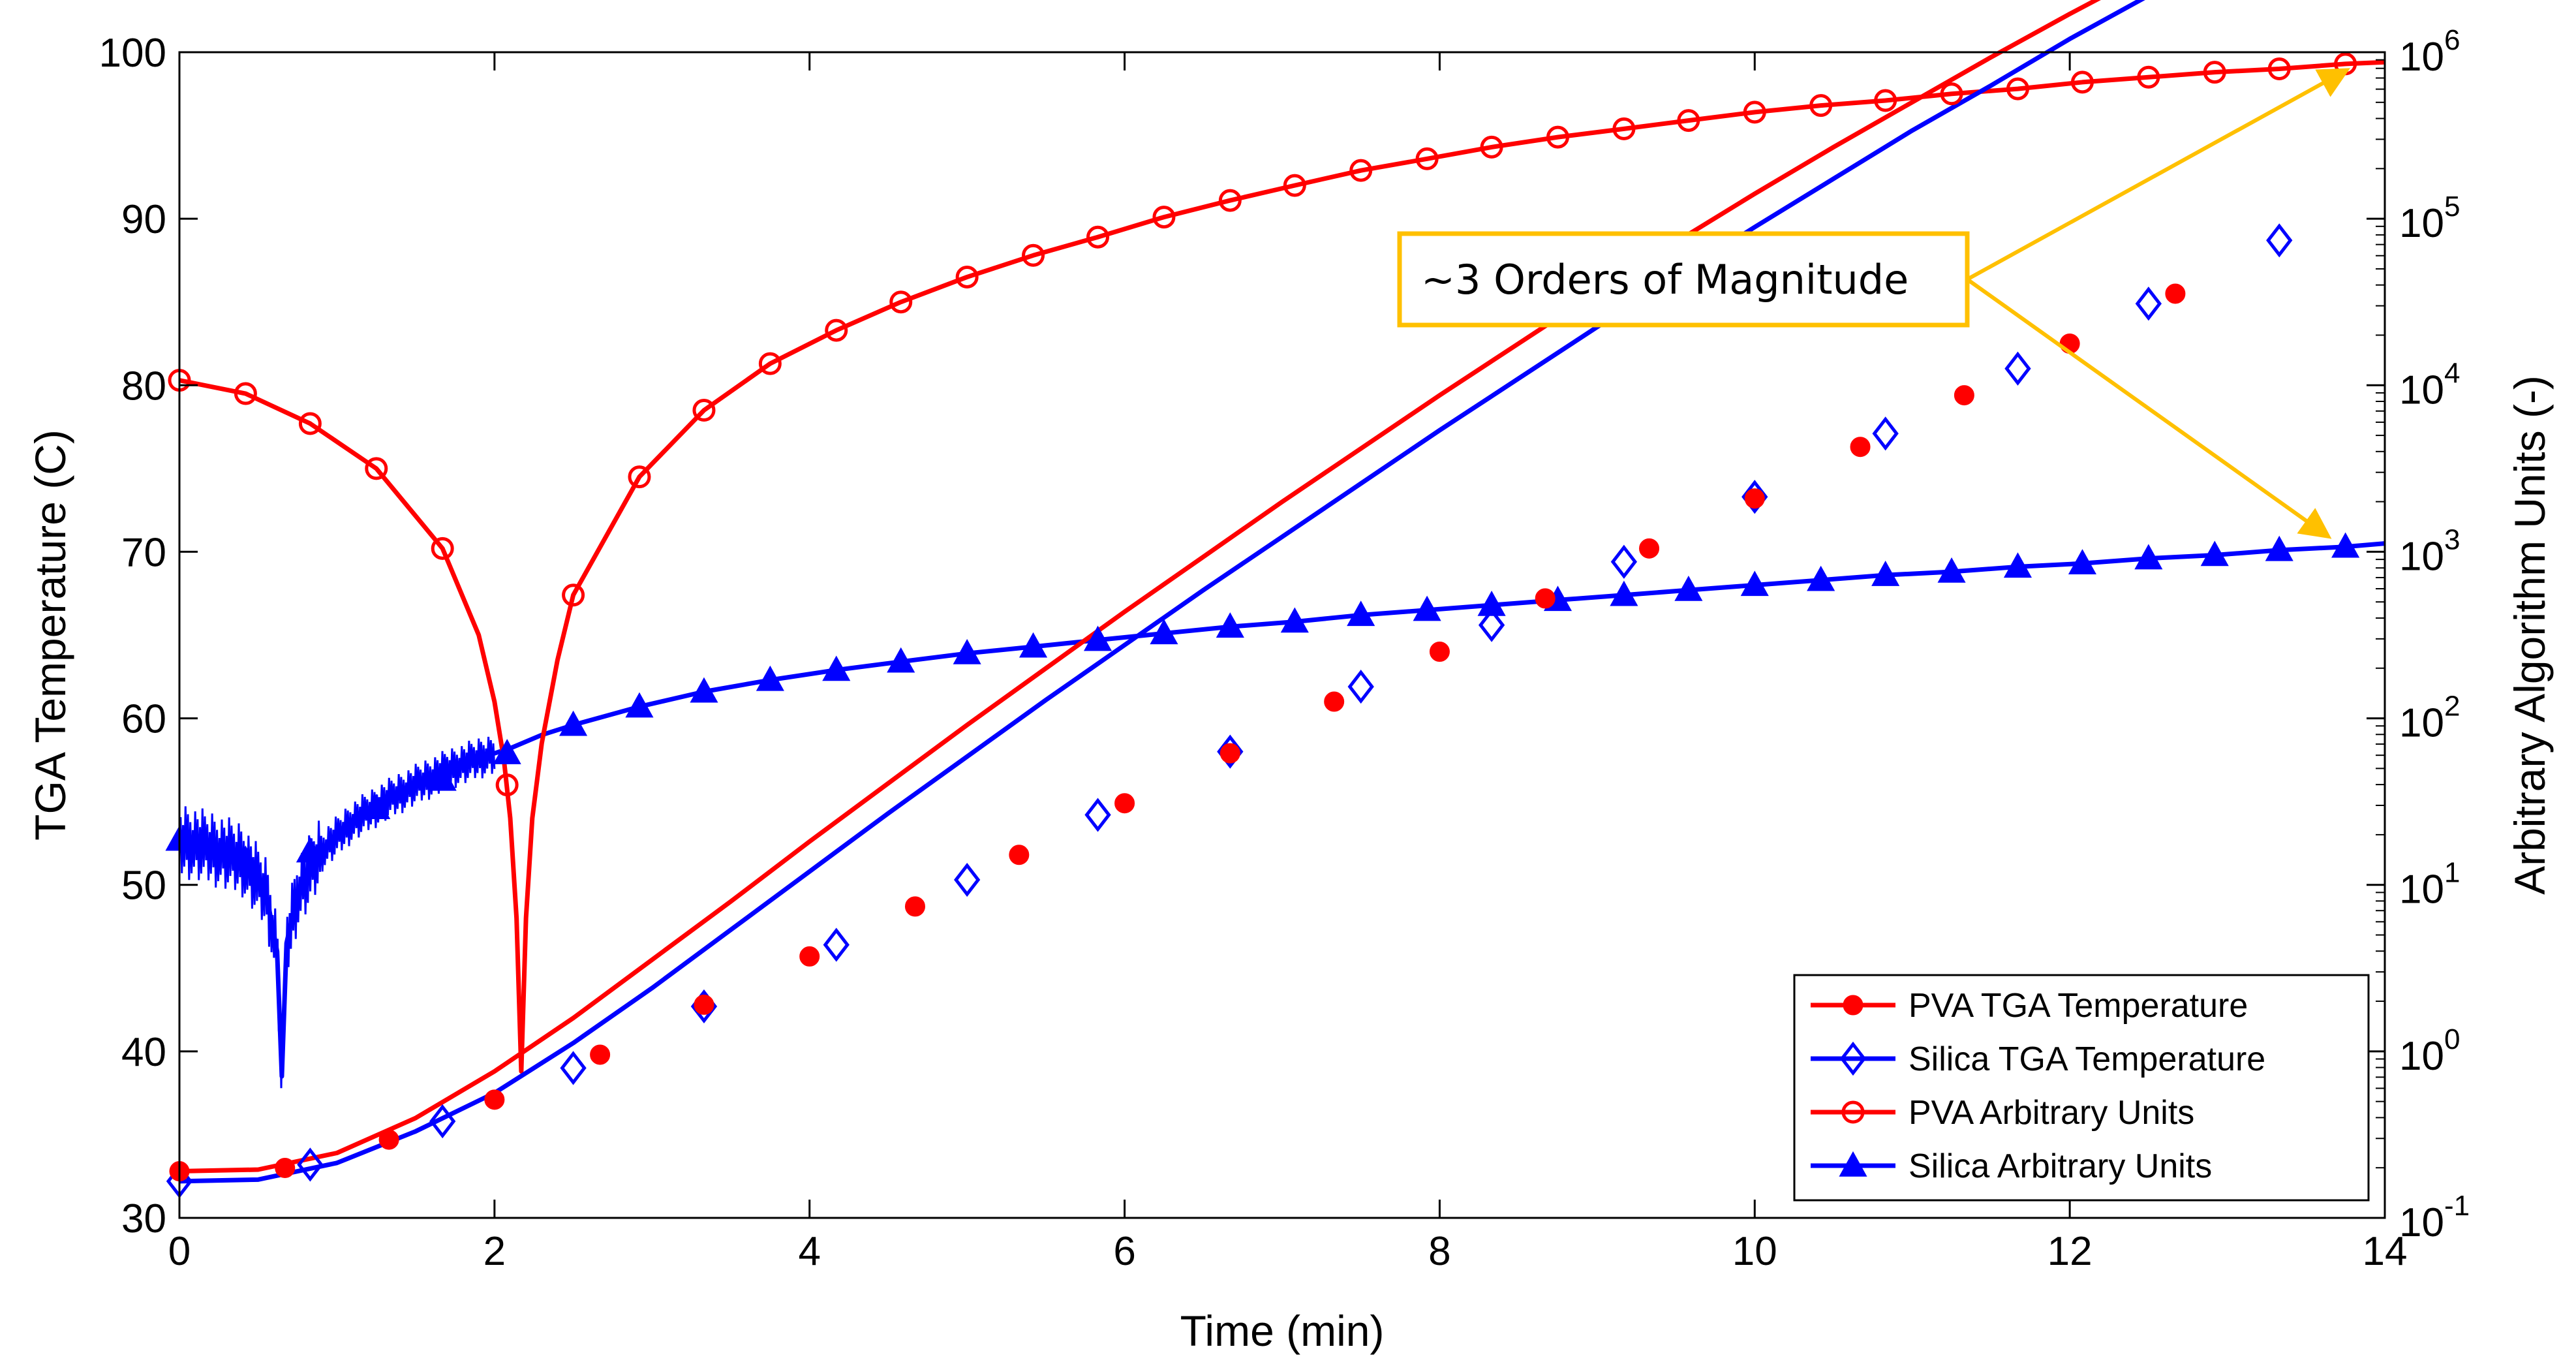 The height and width of the screenshot is (1368, 2576). Describe the element at coordinates (2530, 635) in the screenshot. I see `y-right-axis-label: Arbitrary Algorithm Units (-)` at that location.